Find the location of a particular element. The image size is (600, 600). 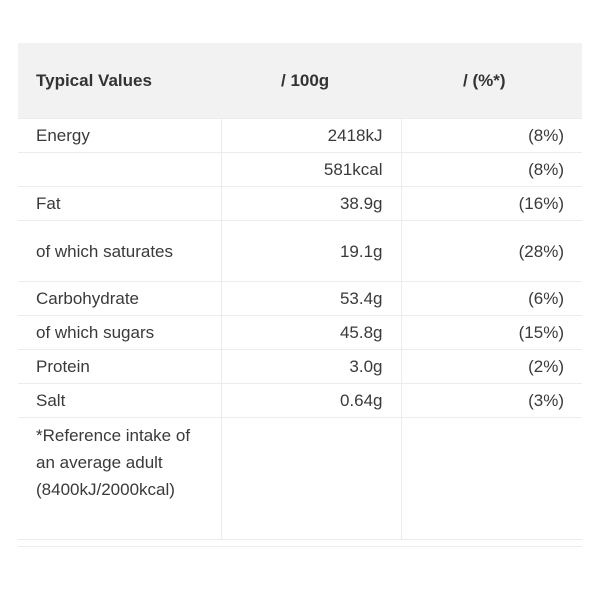

percent-value: (16%) is located at coordinates (491, 203).